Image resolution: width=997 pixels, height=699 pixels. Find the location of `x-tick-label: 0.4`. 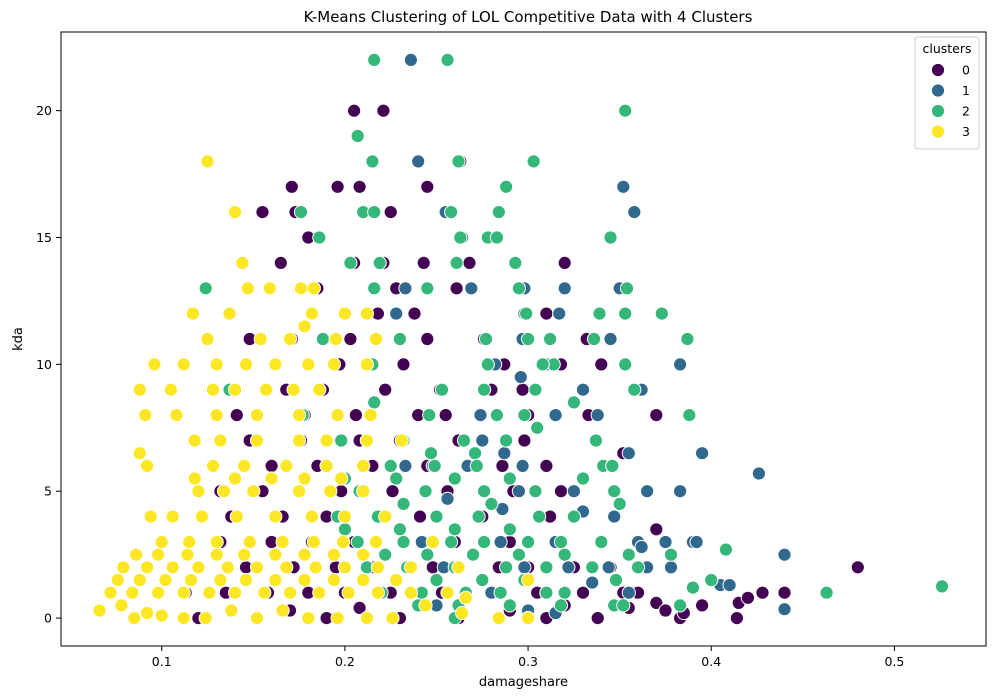

x-tick-label: 0.4 is located at coordinates (711, 661).